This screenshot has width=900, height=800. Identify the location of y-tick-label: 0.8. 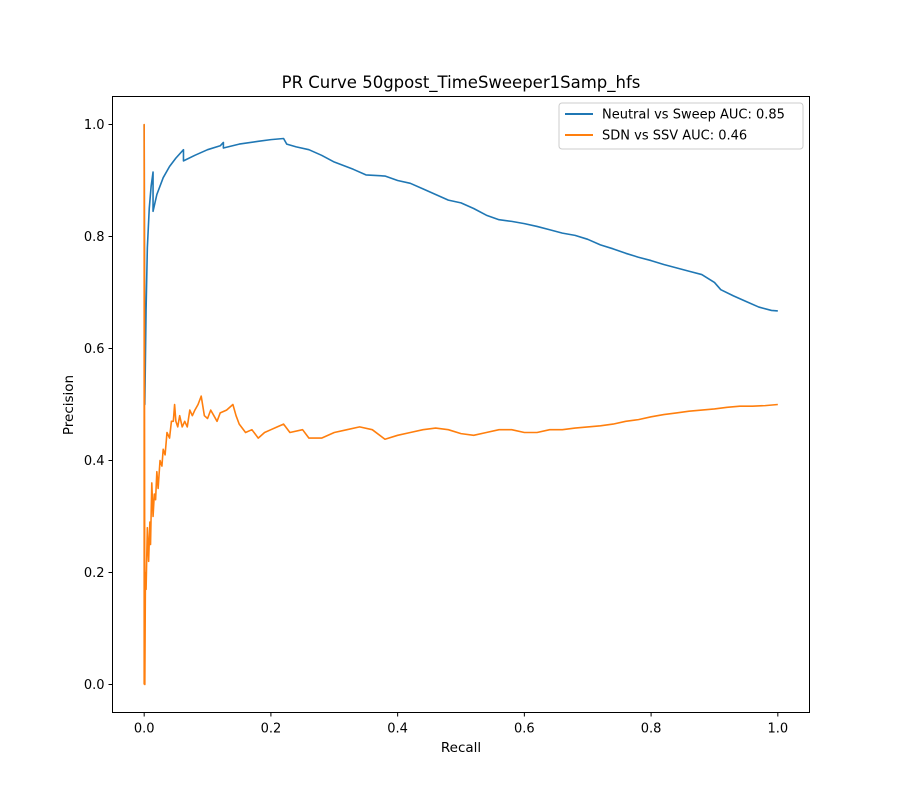
(94, 237).